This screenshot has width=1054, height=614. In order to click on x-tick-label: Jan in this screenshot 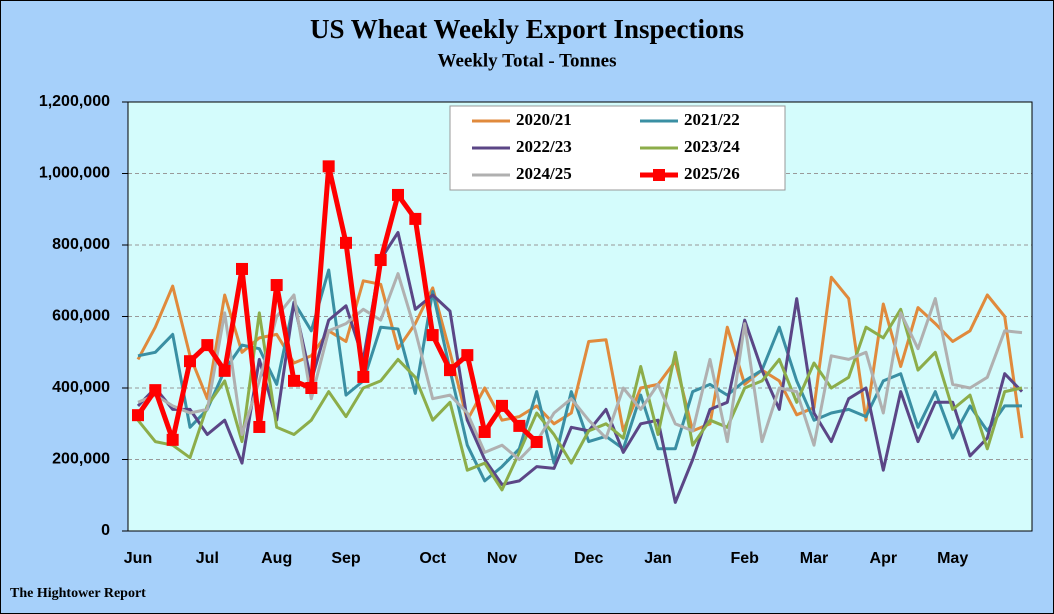, I will do `click(658, 558)`.